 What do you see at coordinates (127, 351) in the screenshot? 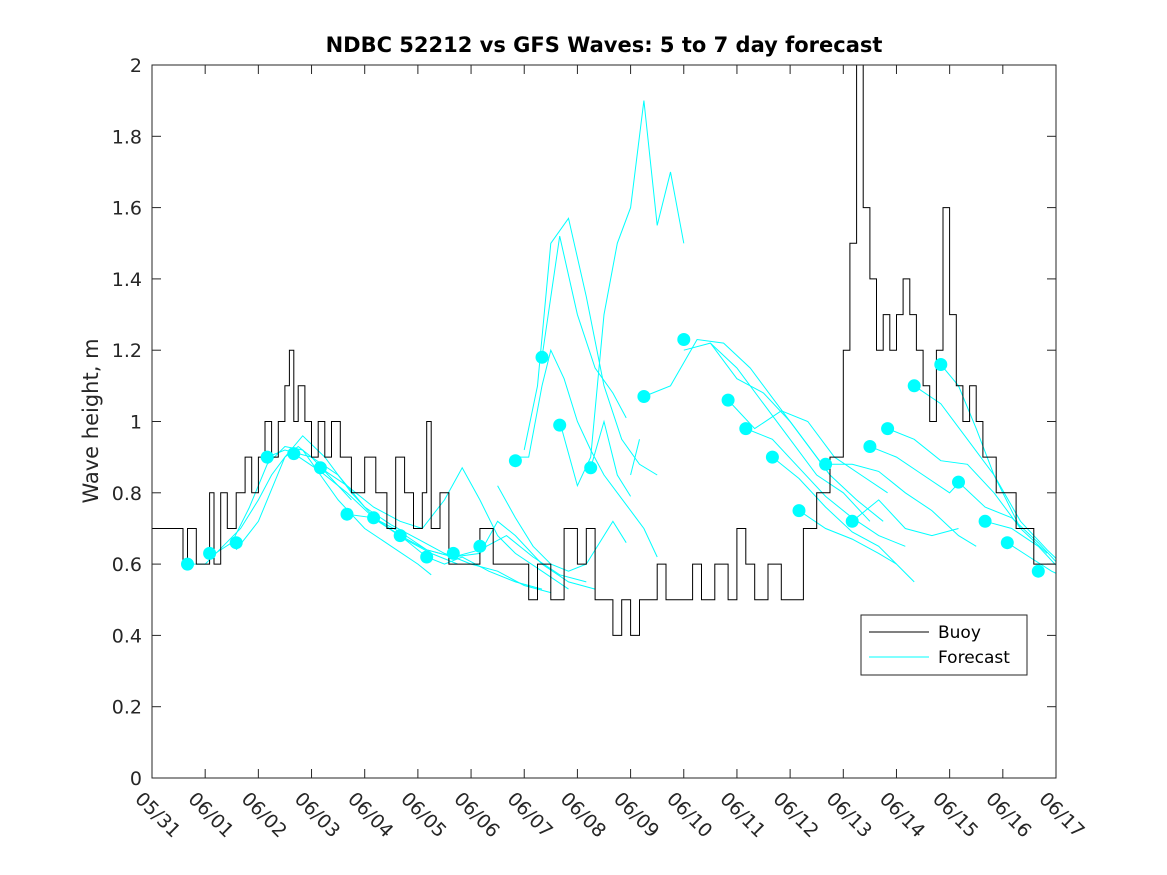
I see `y-tick-label: 1.2` at bounding box center [127, 351].